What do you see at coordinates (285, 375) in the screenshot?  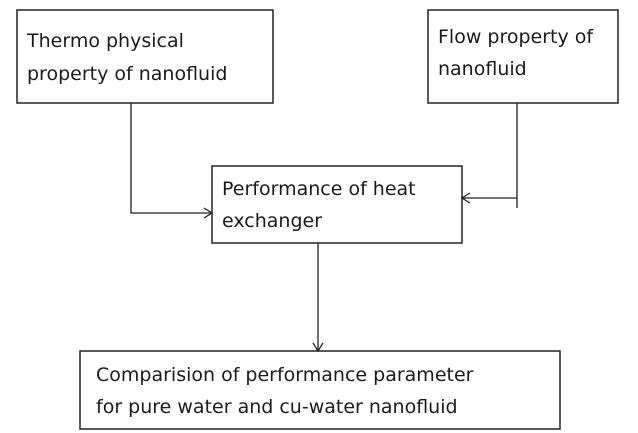 I see `node-label: Comparision of performance parameter` at bounding box center [285, 375].